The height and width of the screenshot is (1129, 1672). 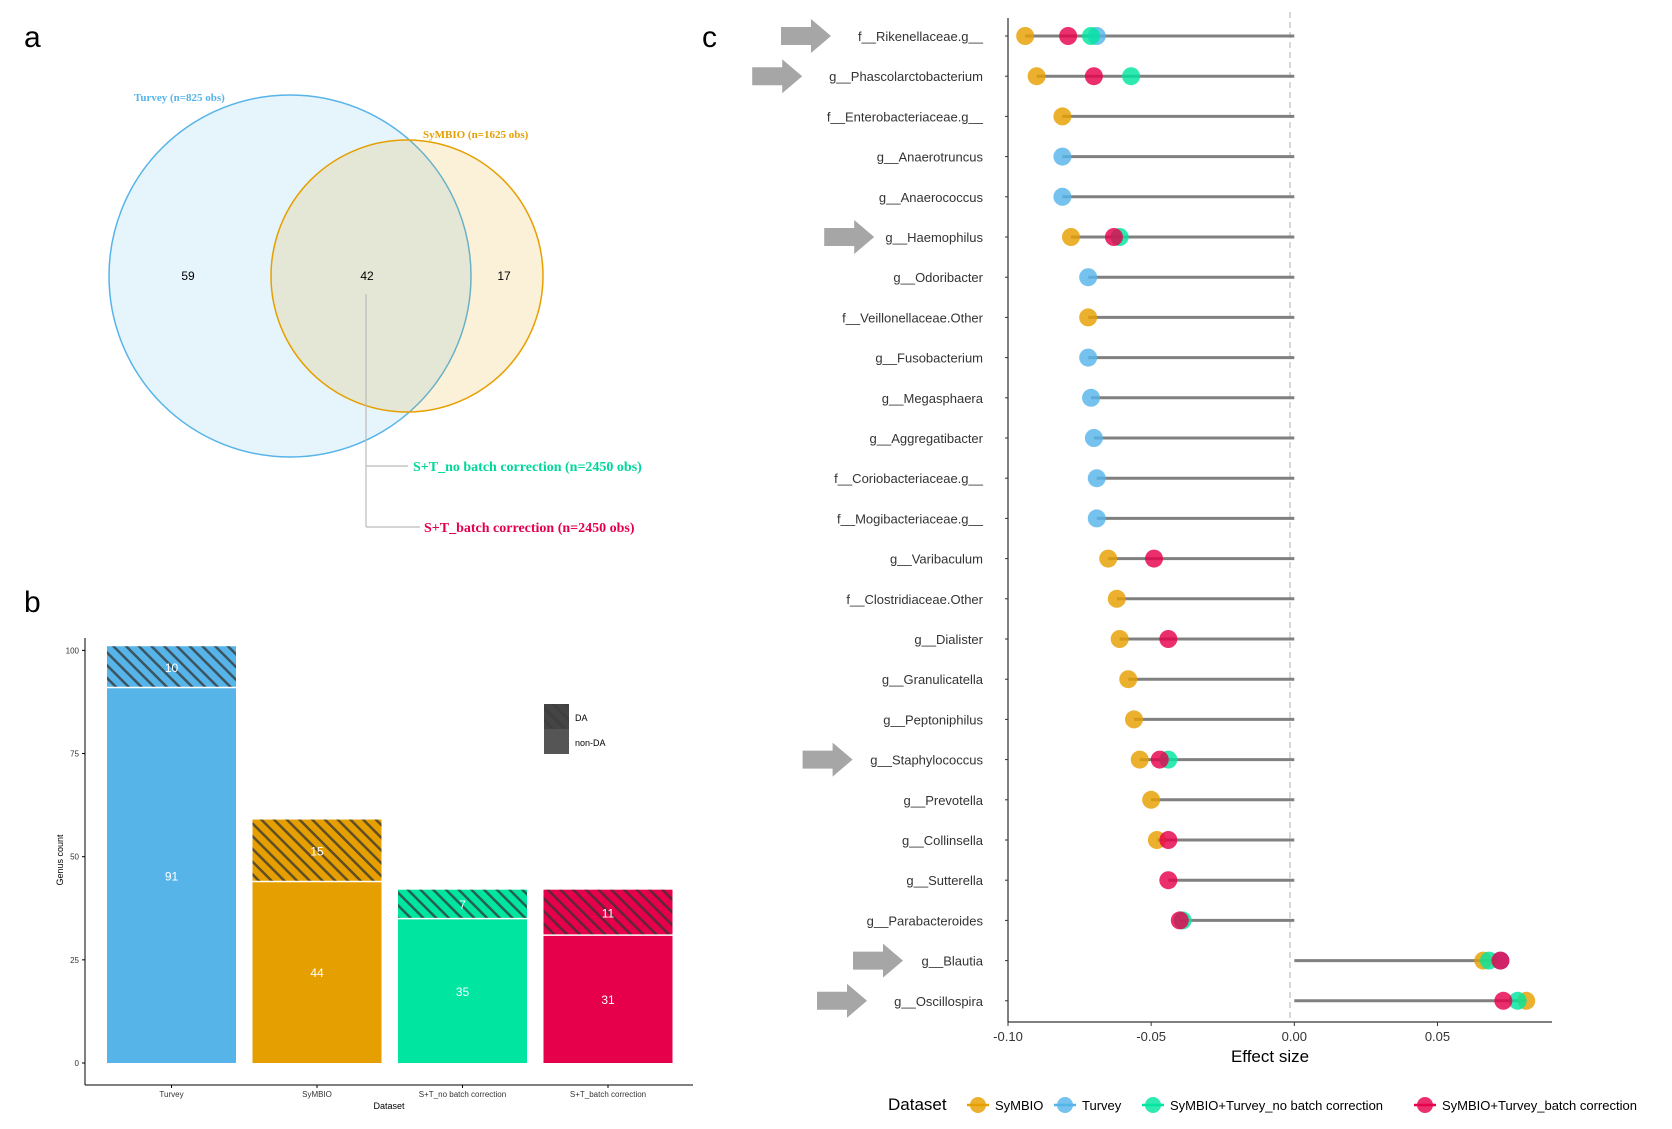 I want to click on row-label: g__Megasphaera, so click(x=933, y=398).